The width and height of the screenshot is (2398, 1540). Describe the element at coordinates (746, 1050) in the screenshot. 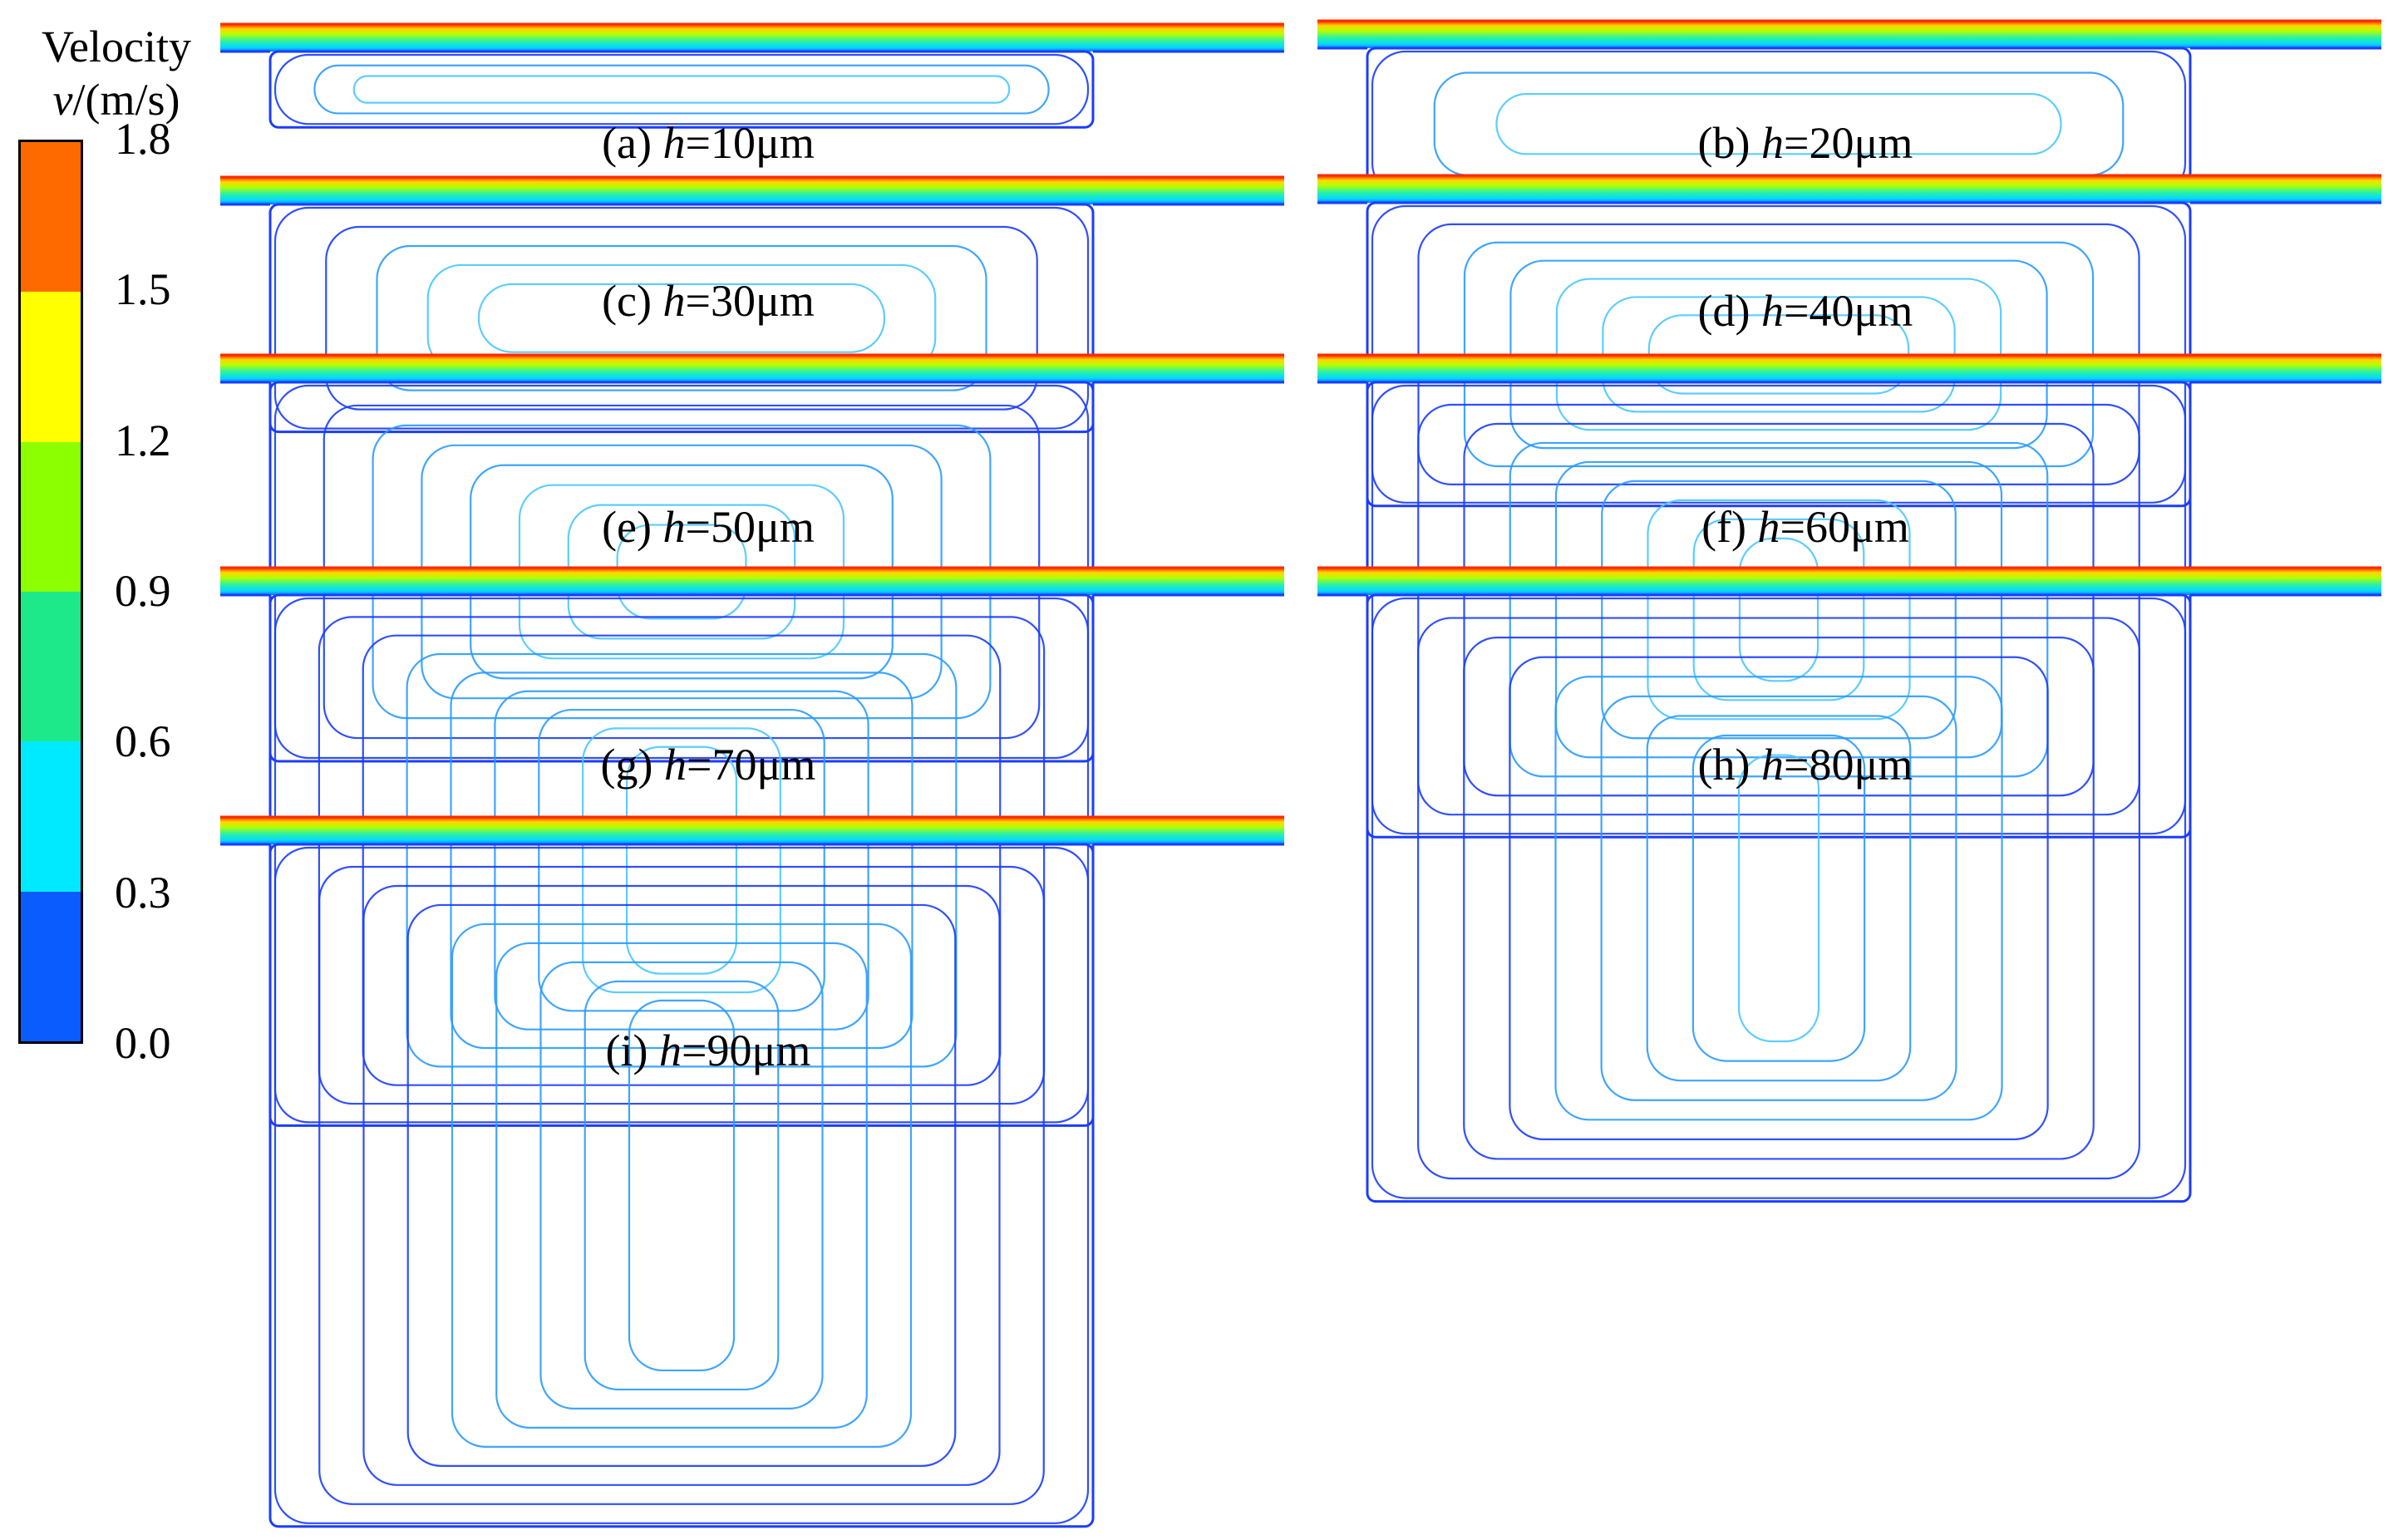

I see `caption-value: =90μm` at that location.